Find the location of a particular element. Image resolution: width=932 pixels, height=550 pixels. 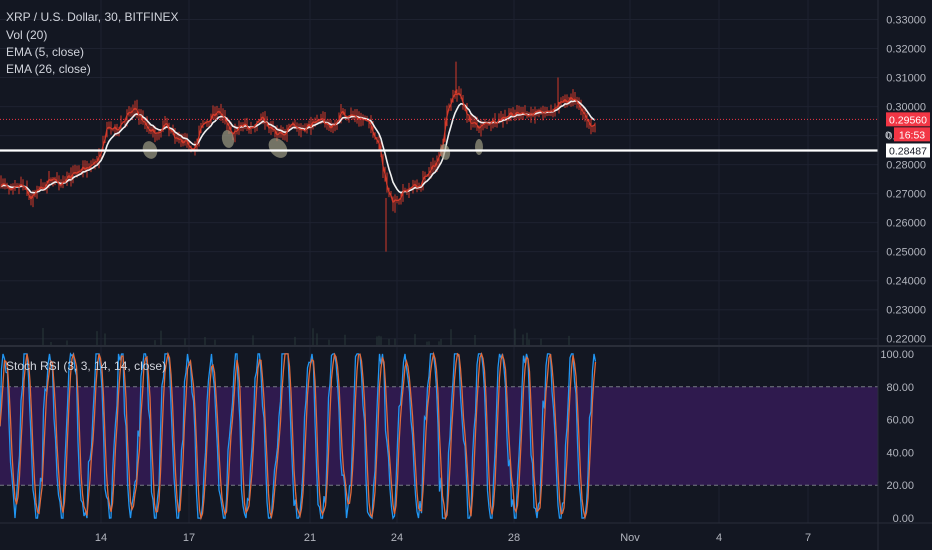

countdown-prefix: 0 is located at coordinates (888, 135).